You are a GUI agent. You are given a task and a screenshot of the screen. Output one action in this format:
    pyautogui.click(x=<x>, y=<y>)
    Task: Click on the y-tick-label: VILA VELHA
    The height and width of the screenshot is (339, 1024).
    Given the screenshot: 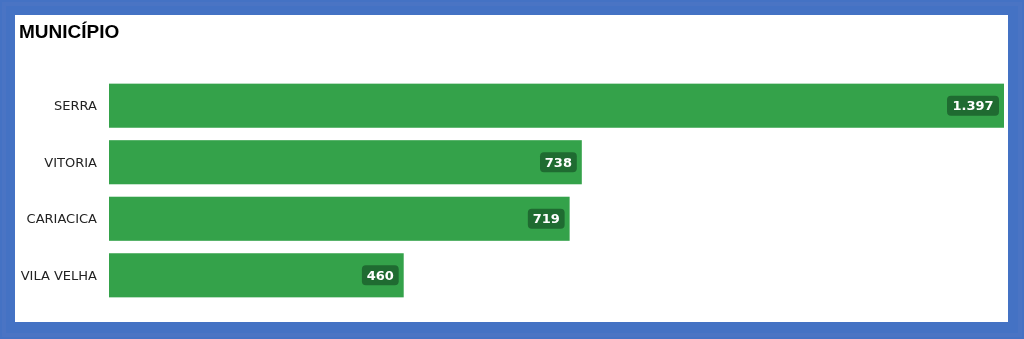 What is the action you would take?
    pyautogui.click(x=59, y=275)
    